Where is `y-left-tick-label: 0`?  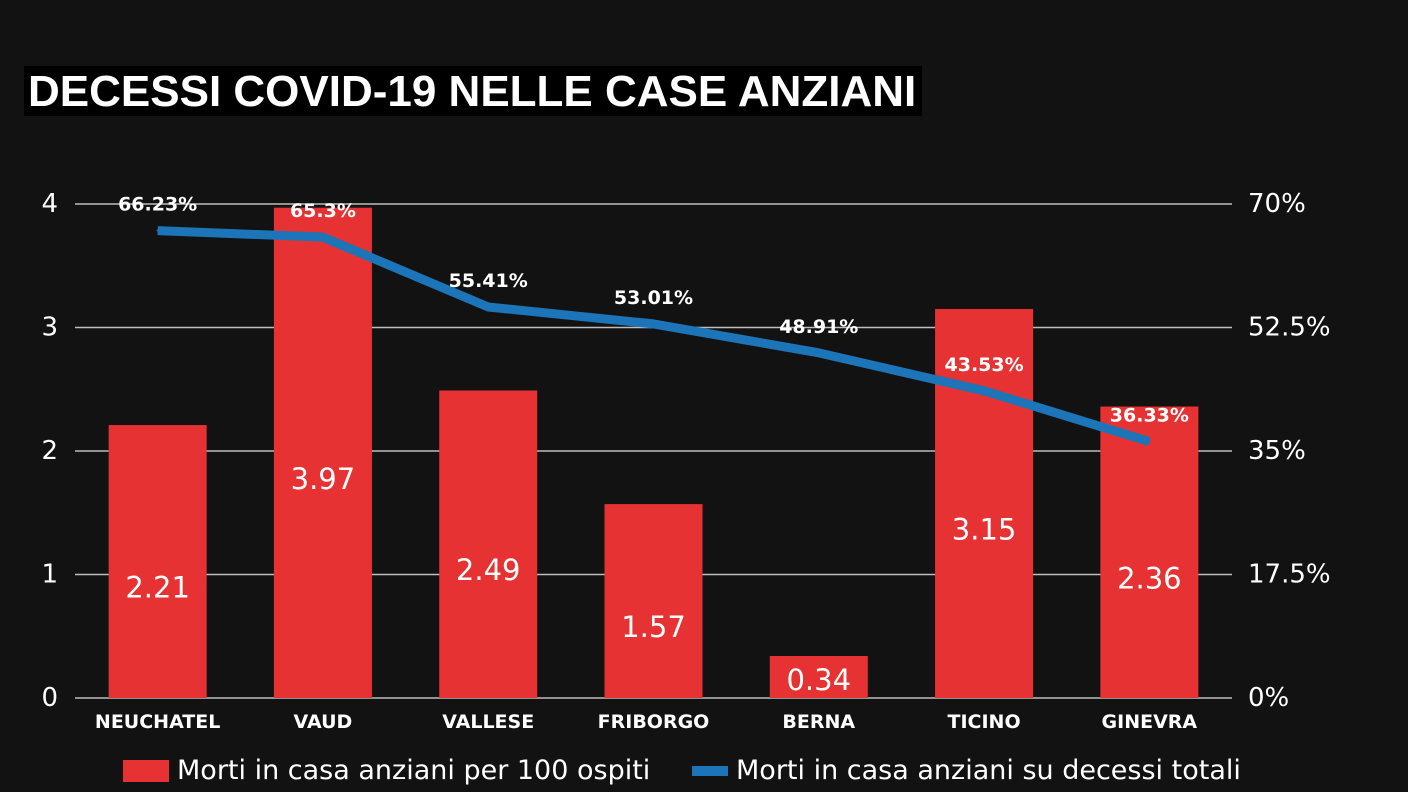 y-left-tick-label: 0 is located at coordinates (49, 698).